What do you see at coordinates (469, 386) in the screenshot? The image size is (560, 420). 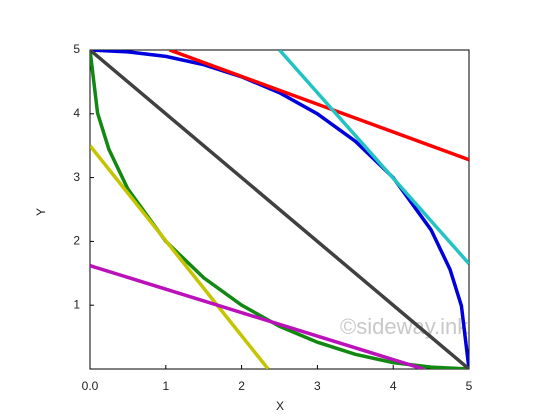 I see `x-tick-label: 5` at bounding box center [469, 386].